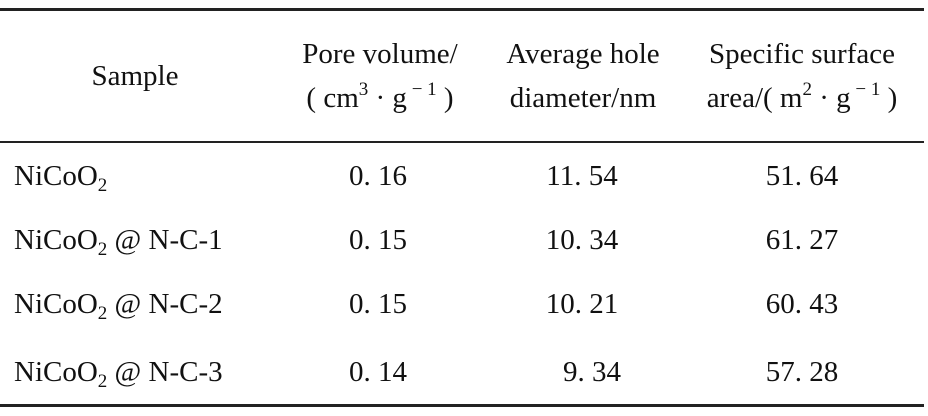  Describe the element at coordinates (583, 76) in the screenshot. I see `header-avg-hole: Average hole diameter/nm` at that location.